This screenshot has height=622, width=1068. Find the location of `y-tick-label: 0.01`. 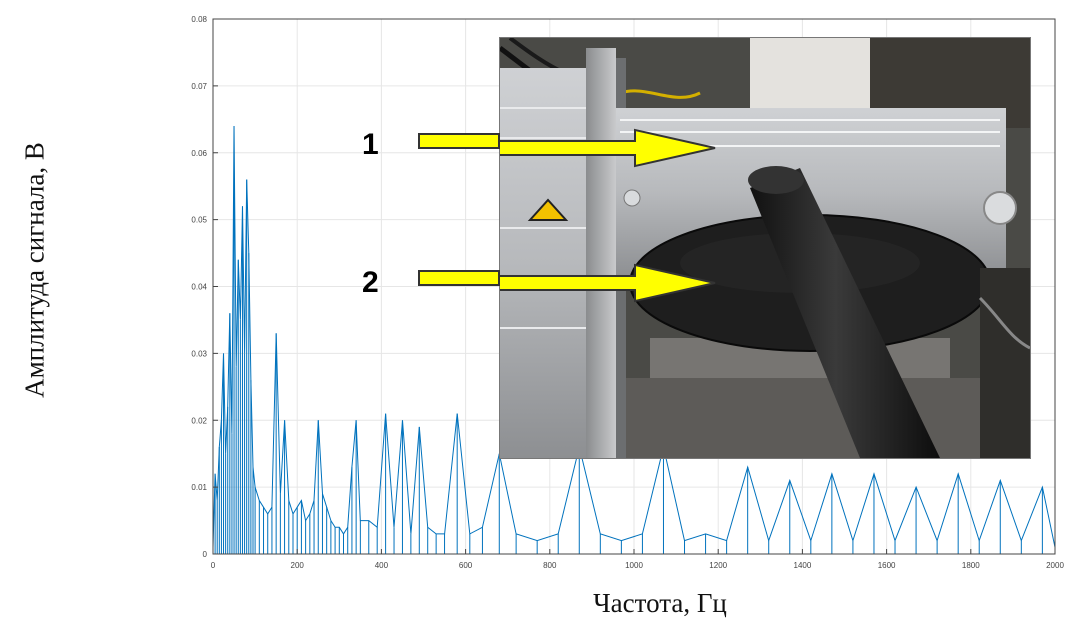

y-tick-label: 0.01 is located at coordinates (199, 487).